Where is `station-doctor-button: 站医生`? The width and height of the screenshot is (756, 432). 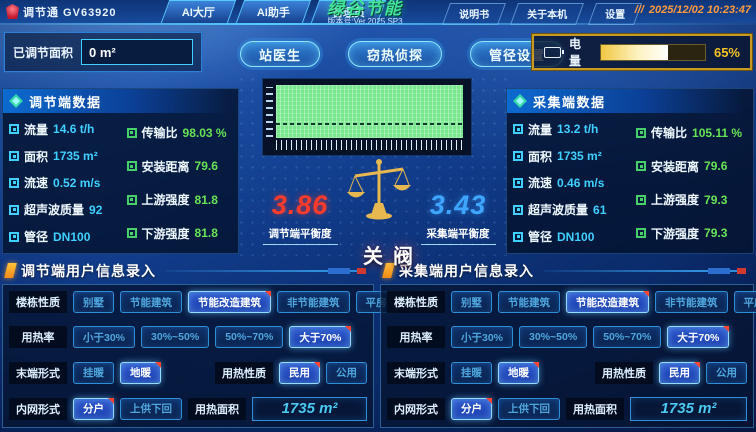
station-doctor-button: 站医生 is located at coordinates (280, 54).